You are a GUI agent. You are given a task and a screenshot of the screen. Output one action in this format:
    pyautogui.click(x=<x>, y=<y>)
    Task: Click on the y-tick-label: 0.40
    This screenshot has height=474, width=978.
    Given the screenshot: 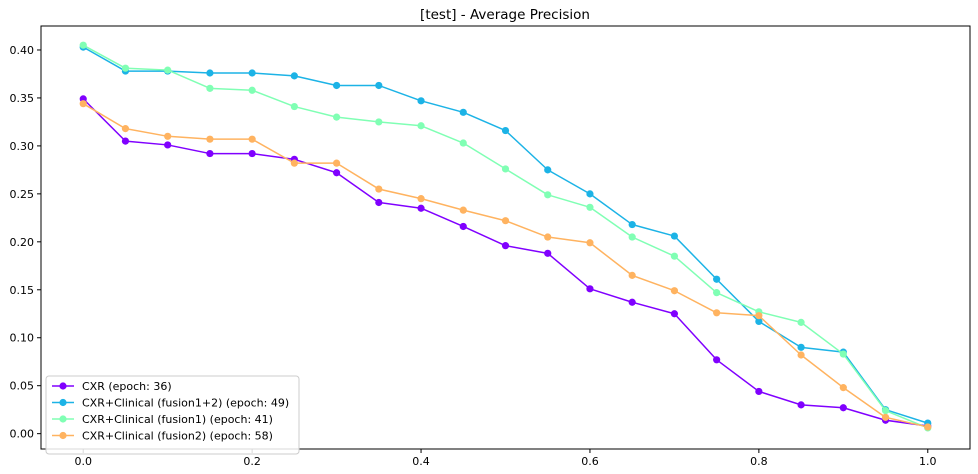 What is the action you would take?
    pyautogui.click(x=22, y=50)
    